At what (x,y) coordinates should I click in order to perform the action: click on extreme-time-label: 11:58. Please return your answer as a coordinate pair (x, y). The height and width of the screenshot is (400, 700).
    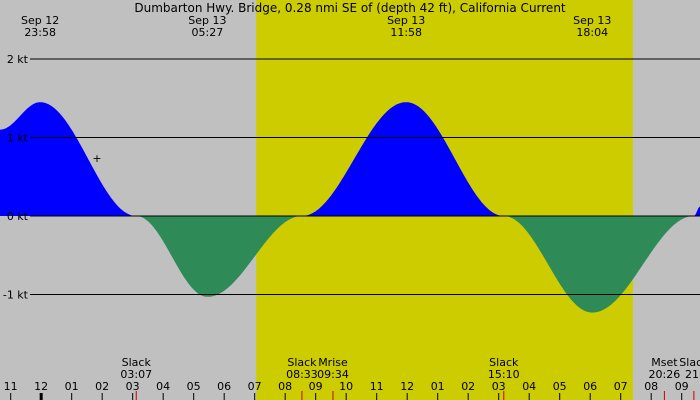
    Looking at the image, I should click on (406, 32).